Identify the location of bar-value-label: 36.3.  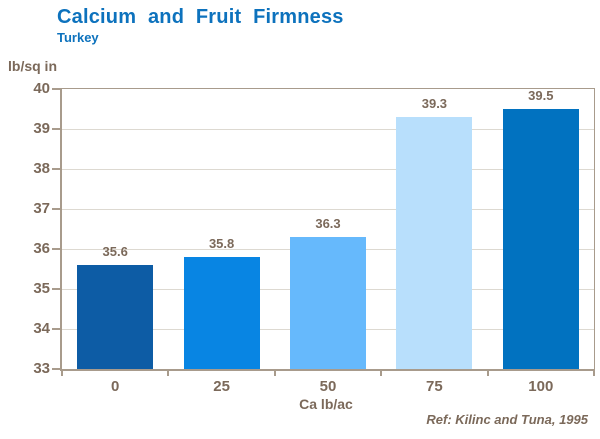
(328, 223).